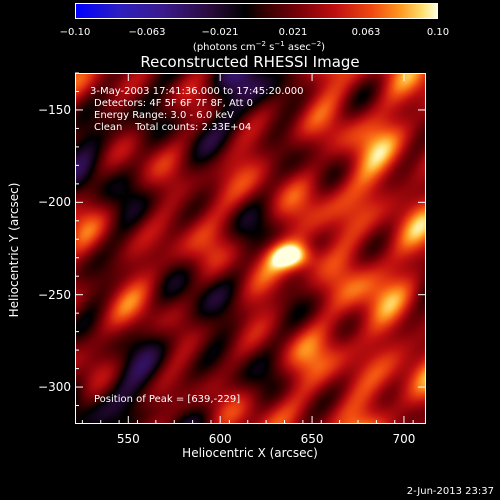  I want to click on colorbar-tick-label: −0.021, so click(220, 32).